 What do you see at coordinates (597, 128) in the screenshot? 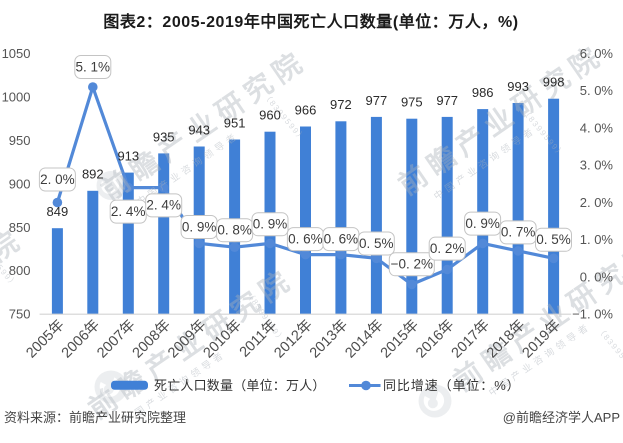
I see `svg-text: 4. 0%` at bounding box center [597, 128].